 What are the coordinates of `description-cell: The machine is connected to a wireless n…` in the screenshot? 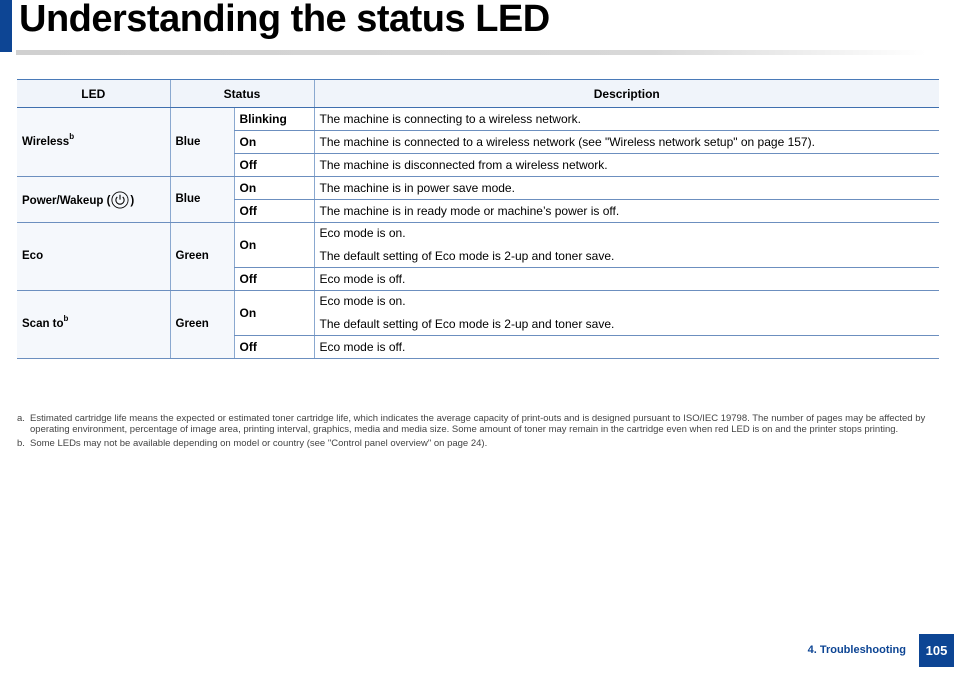 It's located at (626, 142).